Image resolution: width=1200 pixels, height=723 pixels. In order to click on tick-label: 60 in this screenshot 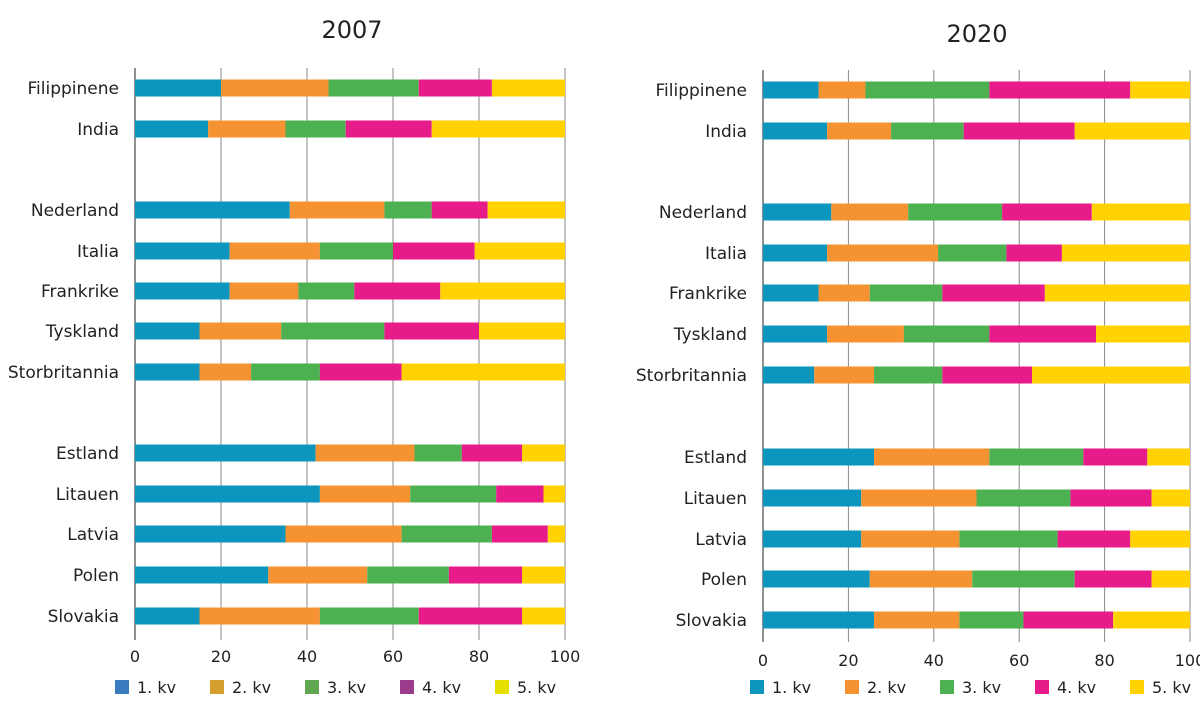, I will do `click(393, 656)`.